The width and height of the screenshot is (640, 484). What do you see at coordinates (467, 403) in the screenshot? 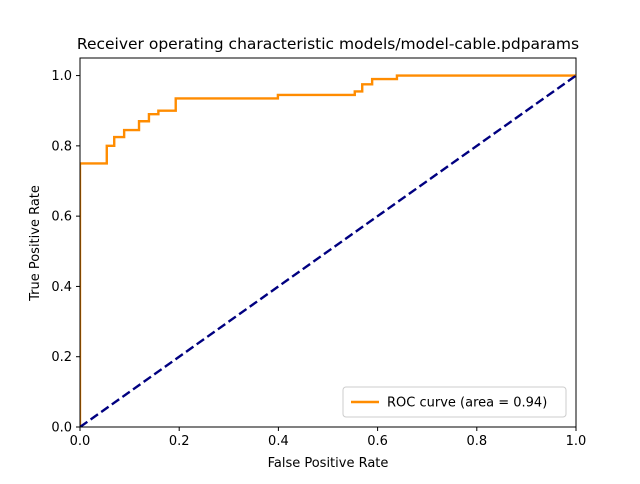
I see `legend-label: ROC curve (area = 0.94)` at bounding box center [467, 403].